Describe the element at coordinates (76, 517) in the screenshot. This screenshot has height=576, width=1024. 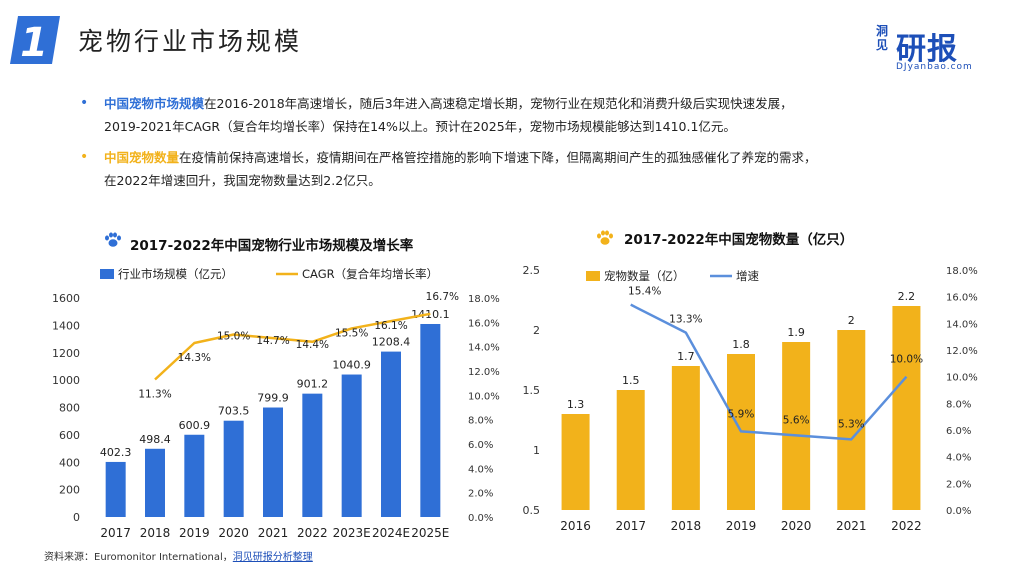
I see `y-left-tick-label: 0` at that location.